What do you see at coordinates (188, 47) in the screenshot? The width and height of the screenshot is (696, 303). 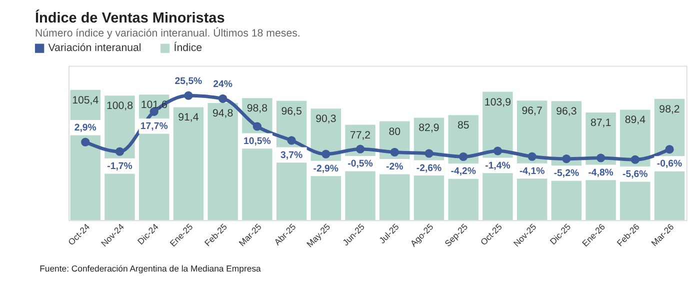 I see `legend-label: Índice` at bounding box center [188, 47].